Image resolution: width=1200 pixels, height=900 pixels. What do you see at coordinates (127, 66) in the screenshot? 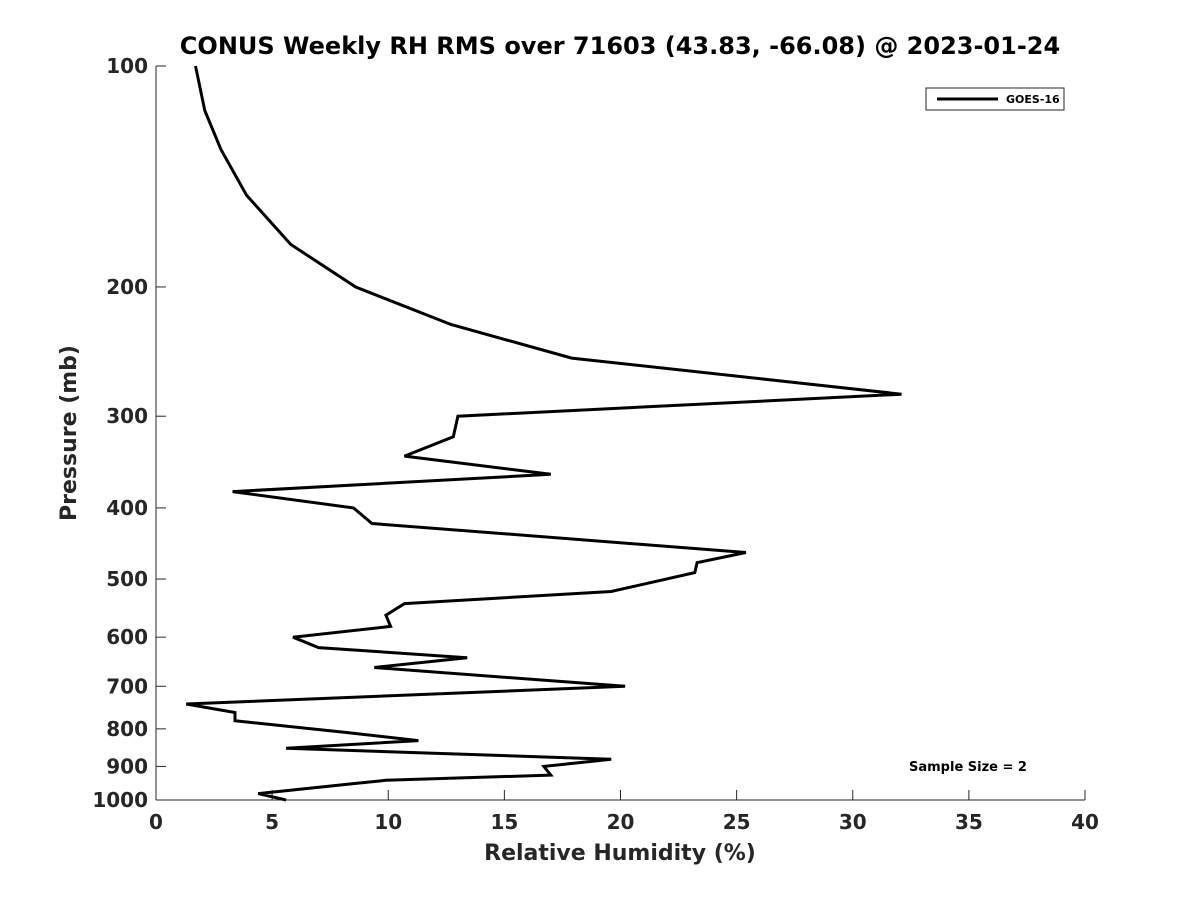
I see `y-tick-label: 100` at bounding box center [127, 66].